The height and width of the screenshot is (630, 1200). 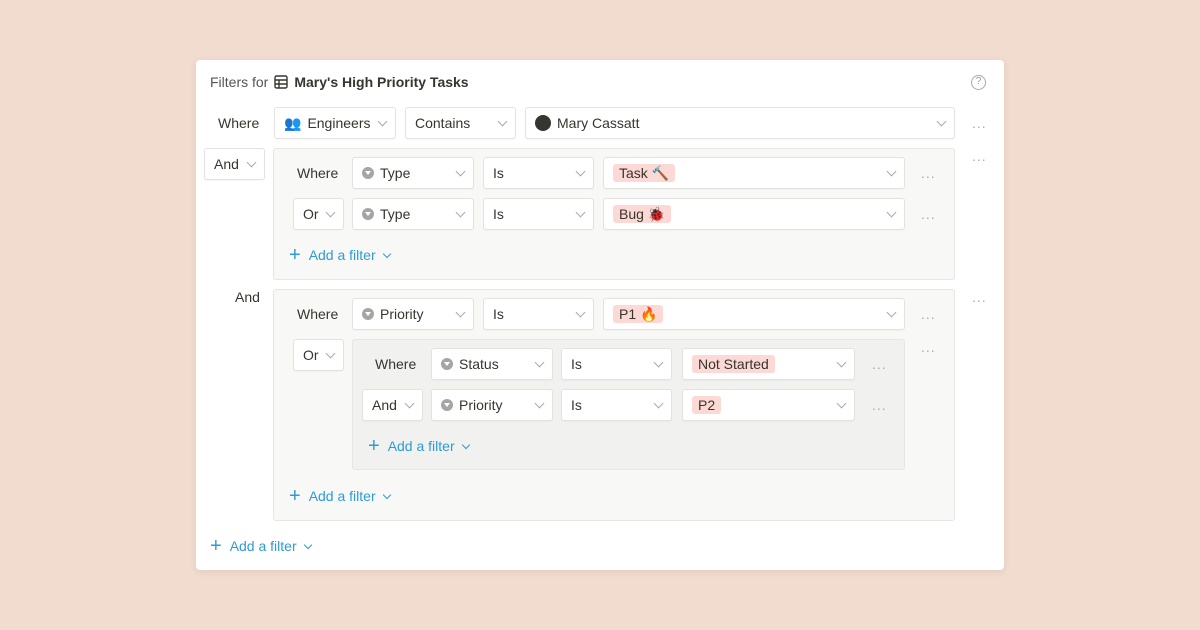 I want to click on panel-header: Filters for Mary's High Priority Tasks, so click(x=339, y=82).